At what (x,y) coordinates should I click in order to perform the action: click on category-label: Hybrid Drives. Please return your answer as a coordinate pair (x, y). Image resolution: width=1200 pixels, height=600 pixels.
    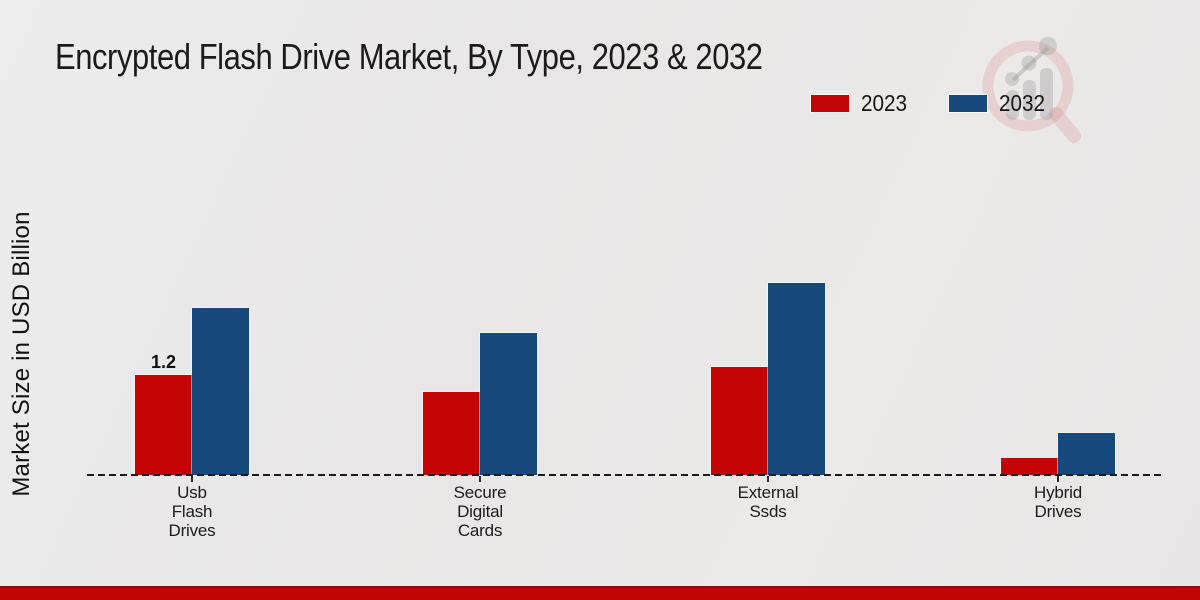
    Looking at the image, I should click on (1058, 502).